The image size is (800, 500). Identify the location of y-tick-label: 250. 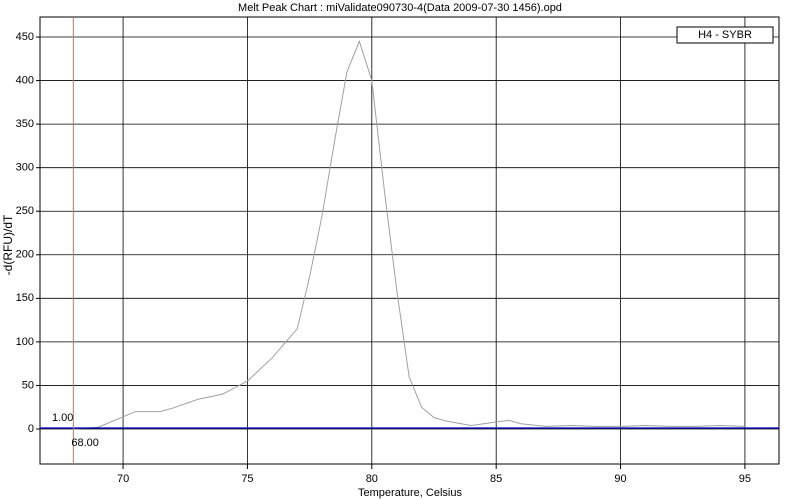
(25, 211).